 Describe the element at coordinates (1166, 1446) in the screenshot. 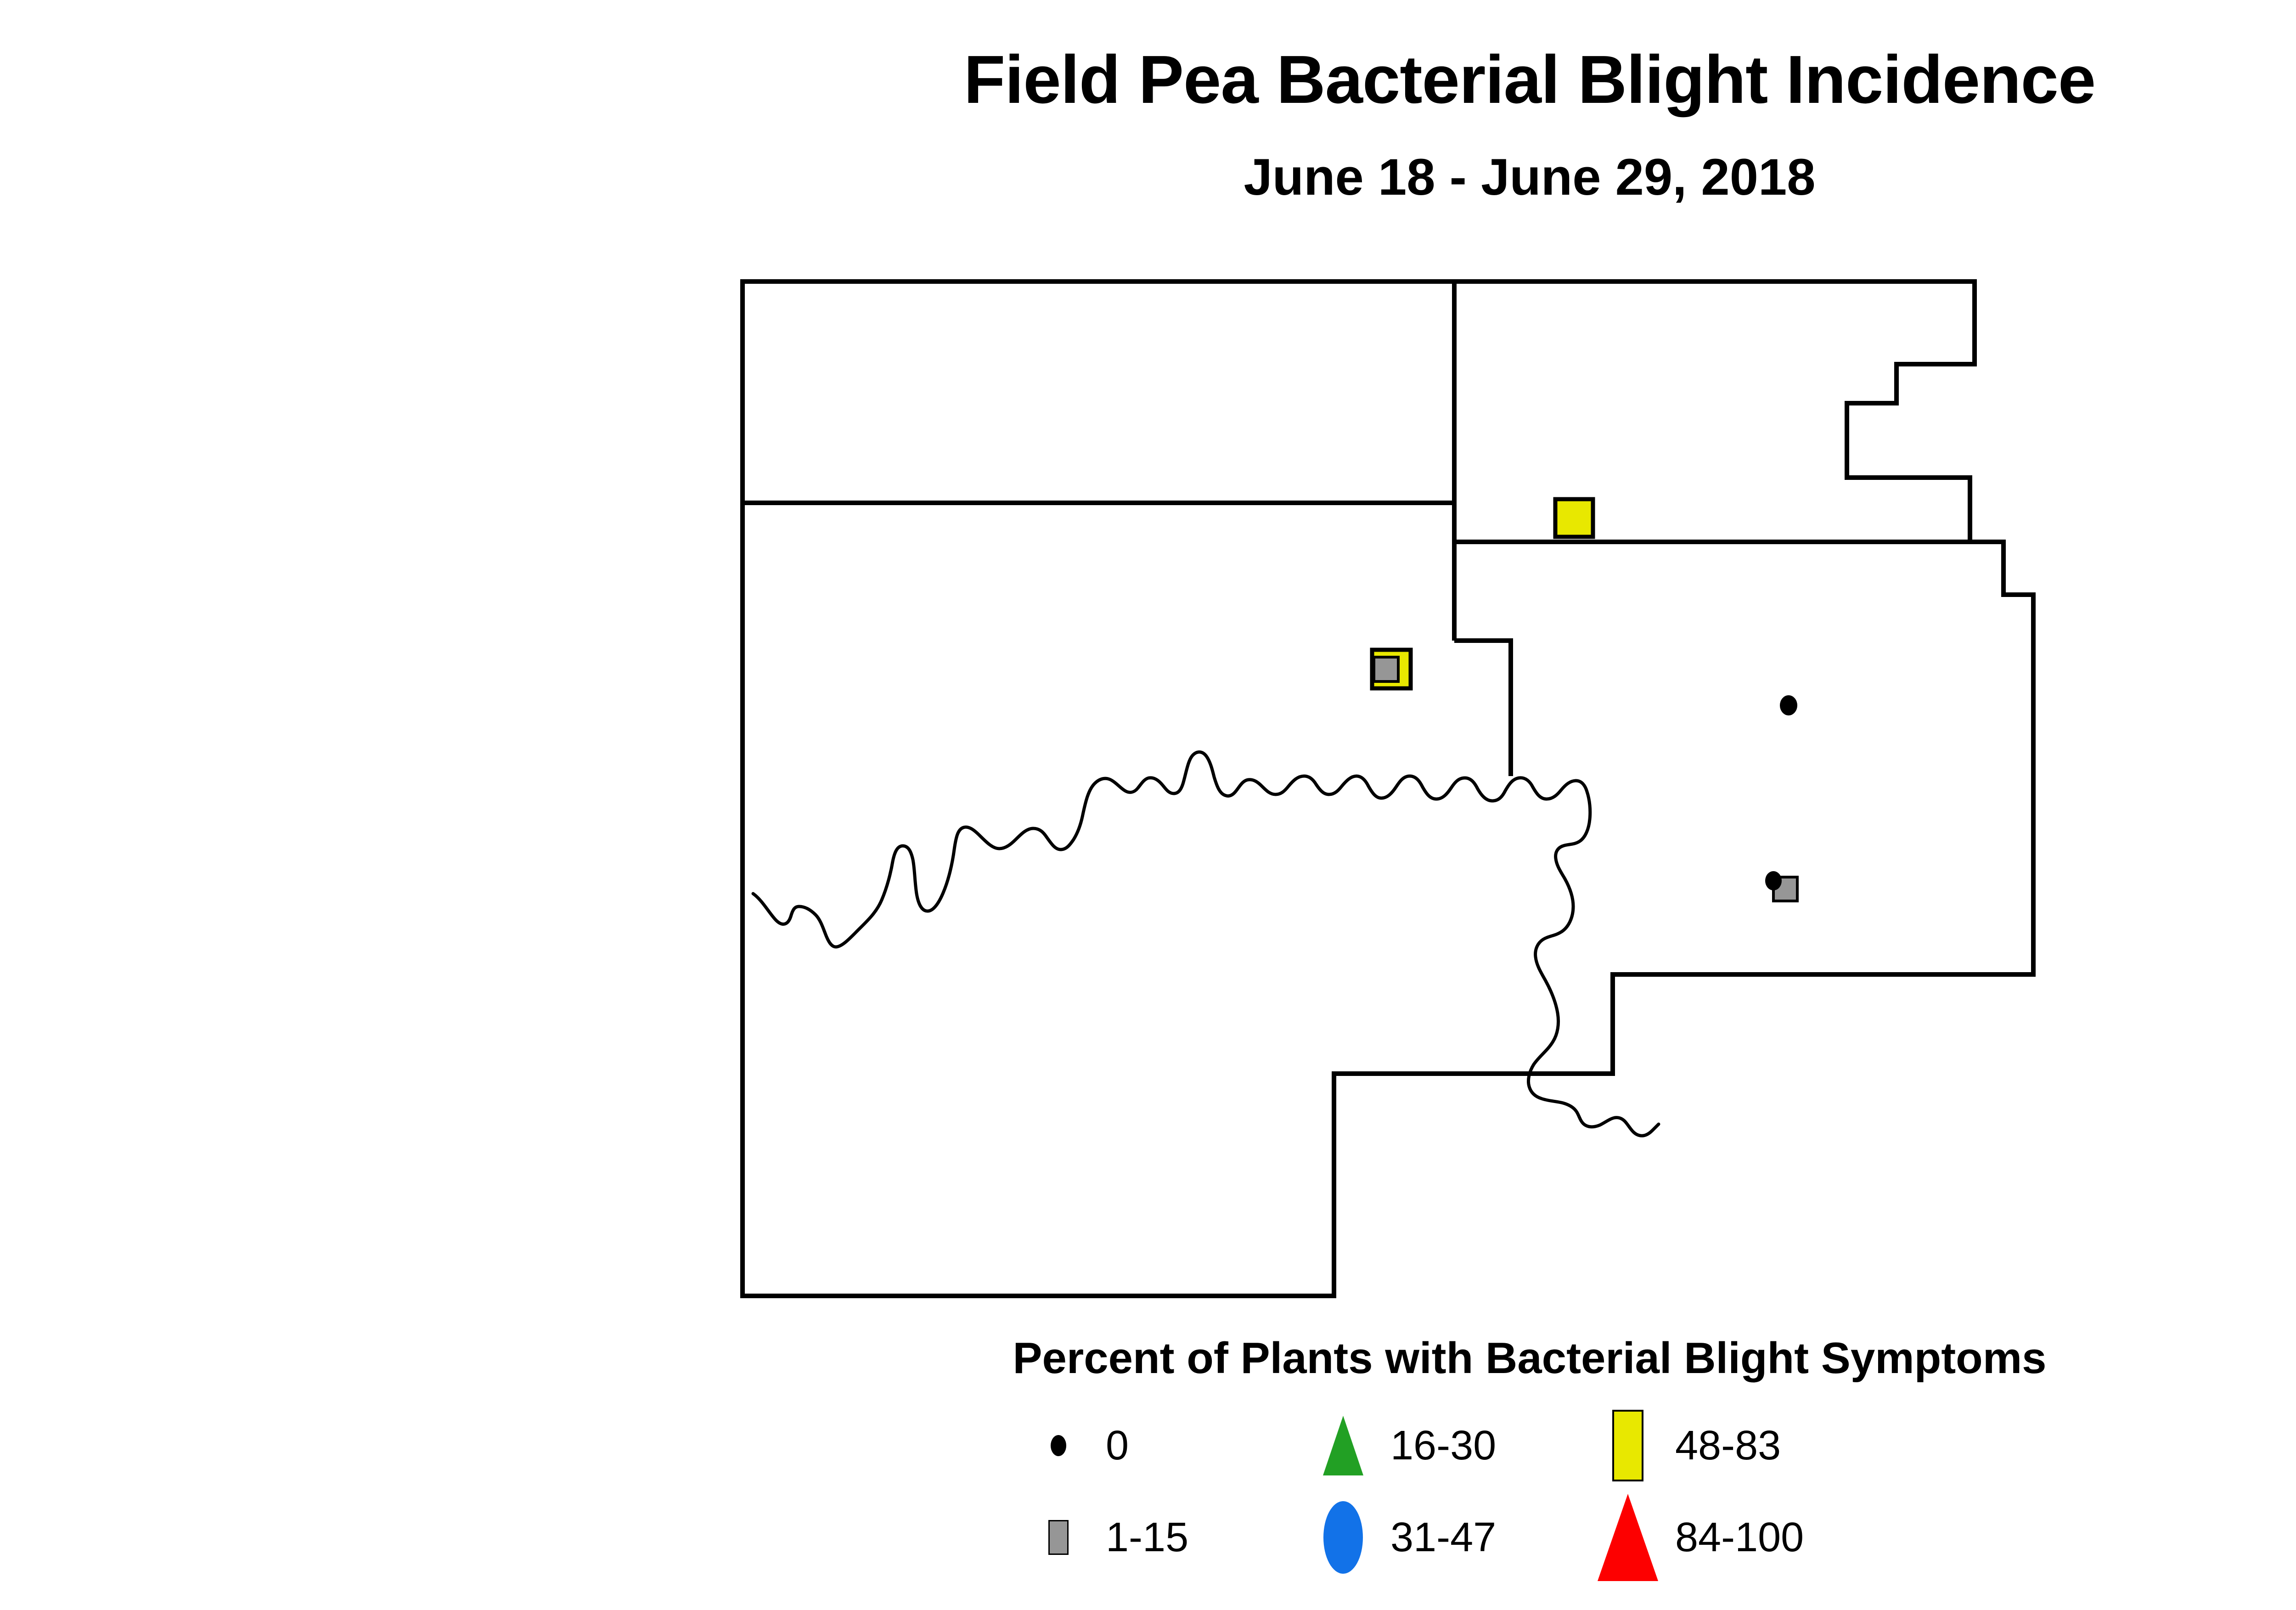

I see `legend-item-0: 0` at that location.